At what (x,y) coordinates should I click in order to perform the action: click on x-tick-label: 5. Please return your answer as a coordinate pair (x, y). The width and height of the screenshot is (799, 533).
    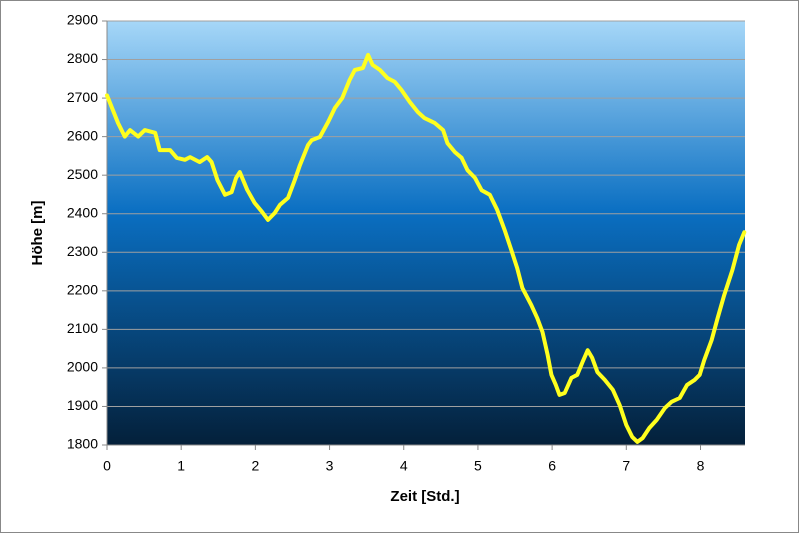
    Looking at the image, I should click on (478, 466).